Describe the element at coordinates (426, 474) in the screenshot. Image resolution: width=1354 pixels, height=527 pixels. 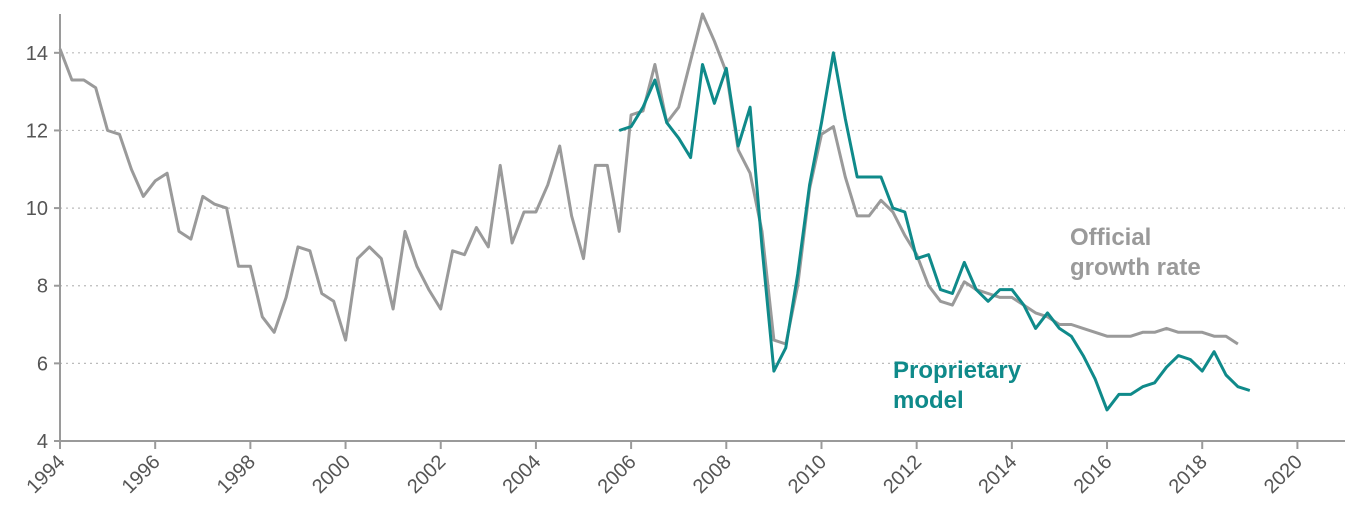
I see `x-tick-label: 2002` at that location.